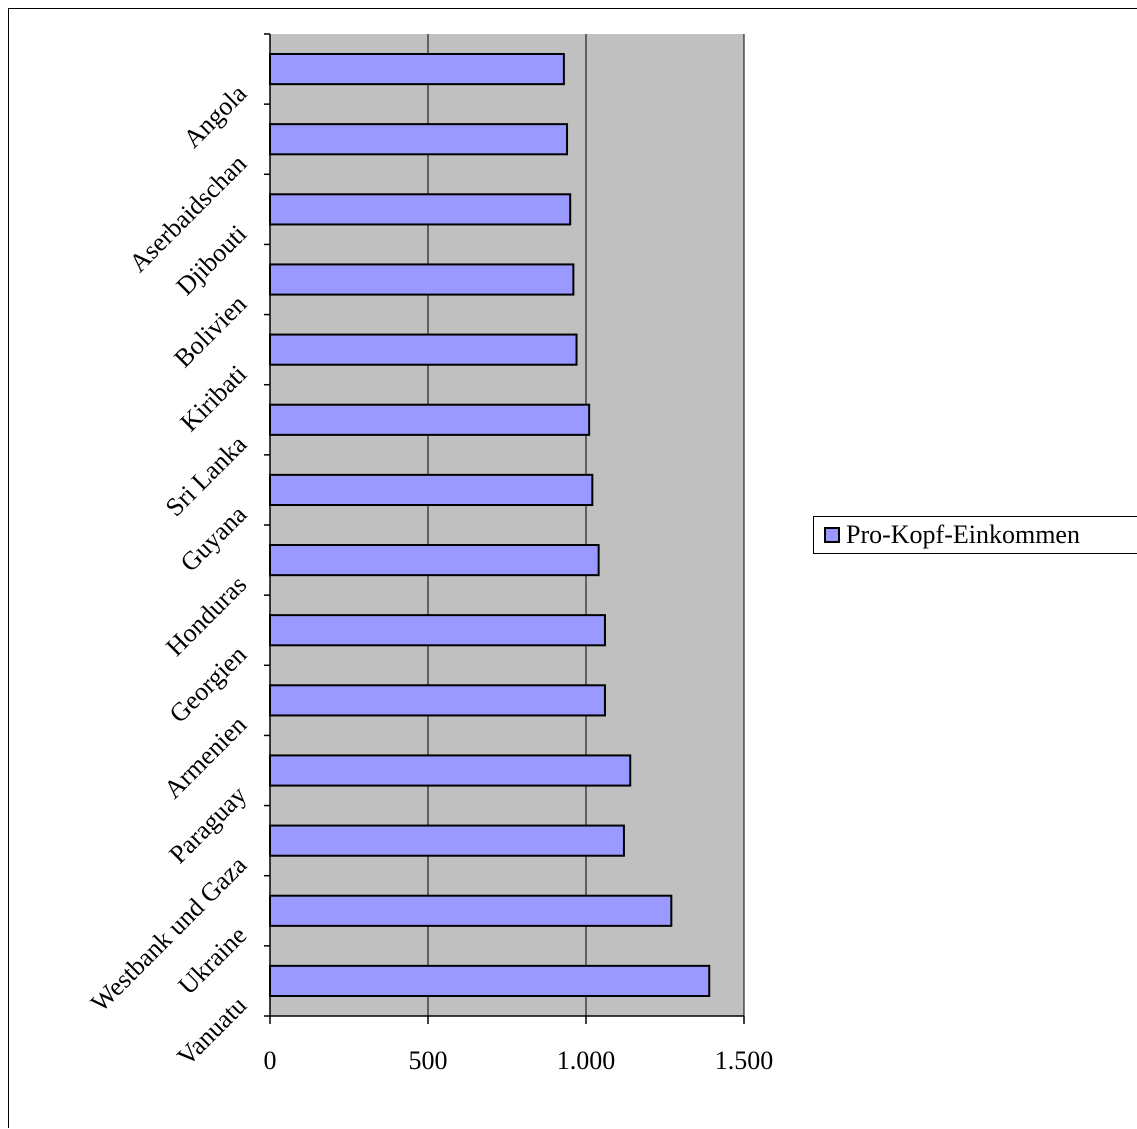  Describe the element at coordinates (744, 1060) in the screenshot. I see `x-tick-label: 1.500` at that location.